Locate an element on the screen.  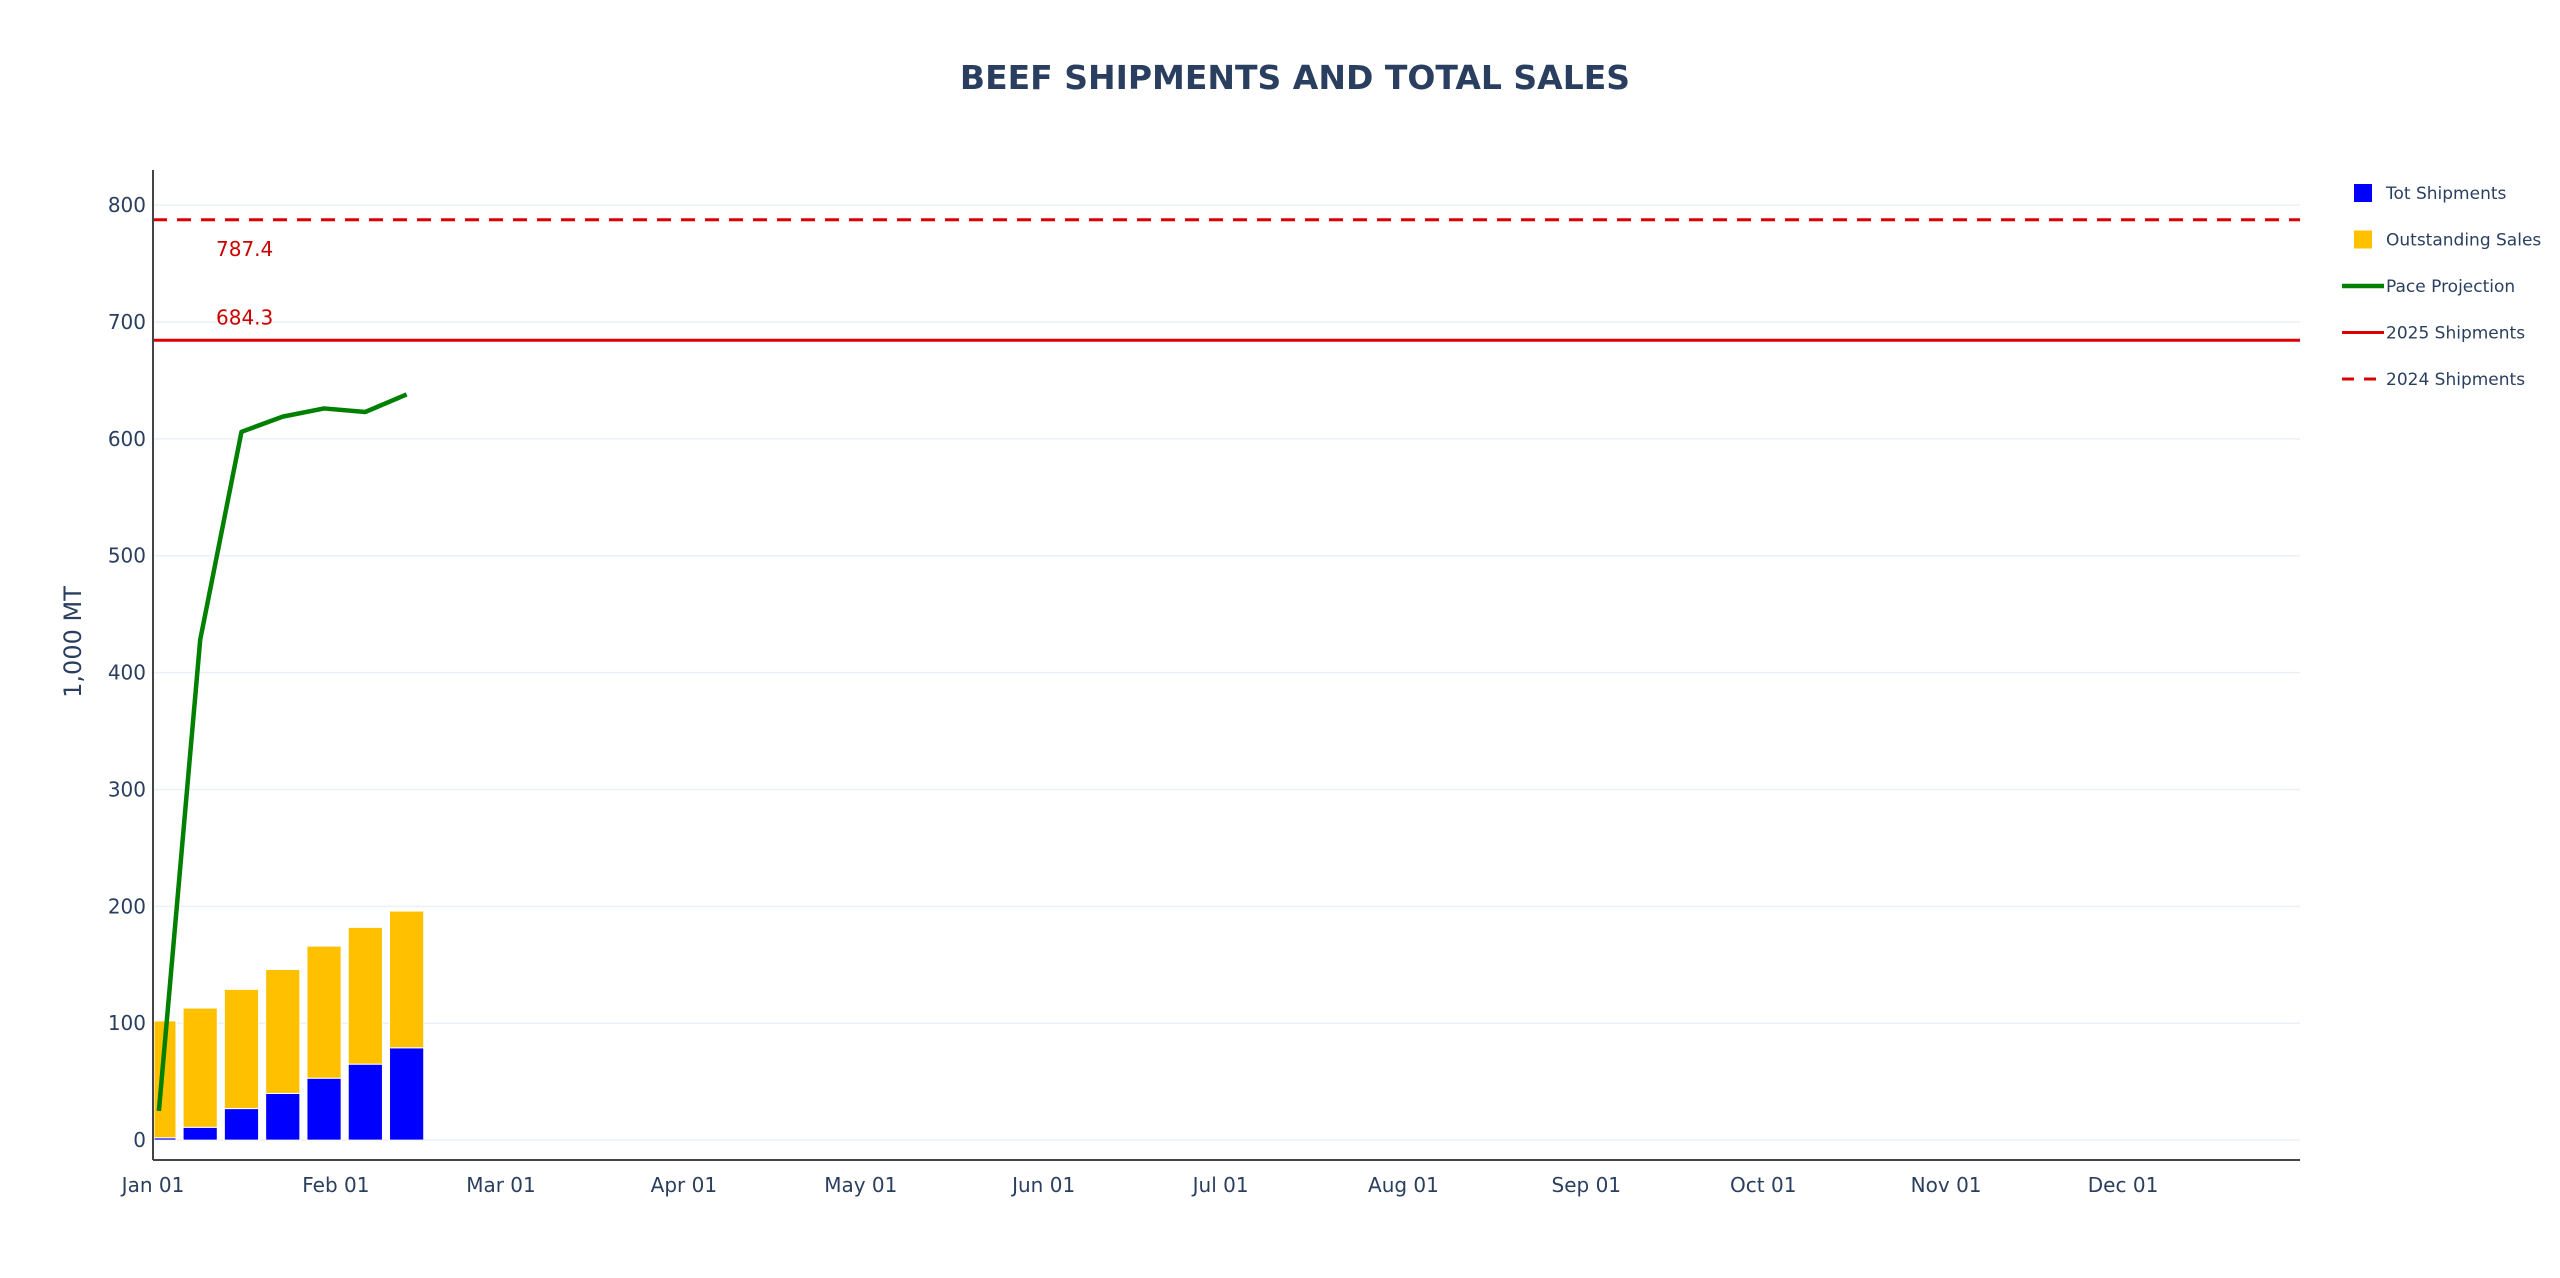
y-tick-label: 700 is located at coordinates (127, 322).